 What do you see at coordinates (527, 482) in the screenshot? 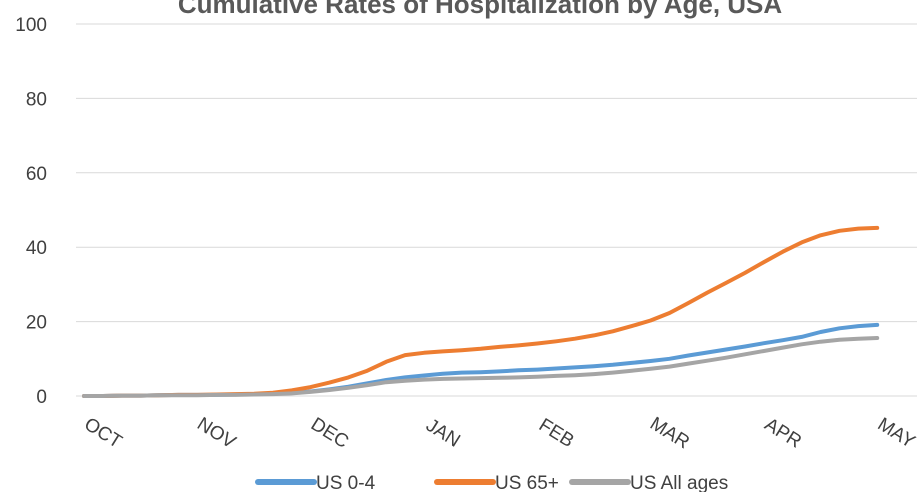
I see `legend-label: US 65+` at bounding box center [527, 482].